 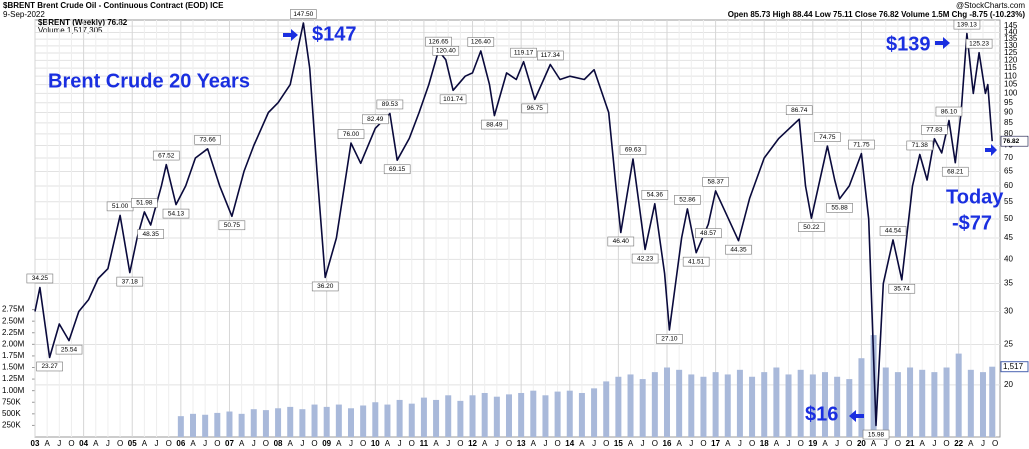 What do you see at coordinates (535, 108) in the screenshot?
I see `value-label: 96.75` at bounding box center [535, 108].